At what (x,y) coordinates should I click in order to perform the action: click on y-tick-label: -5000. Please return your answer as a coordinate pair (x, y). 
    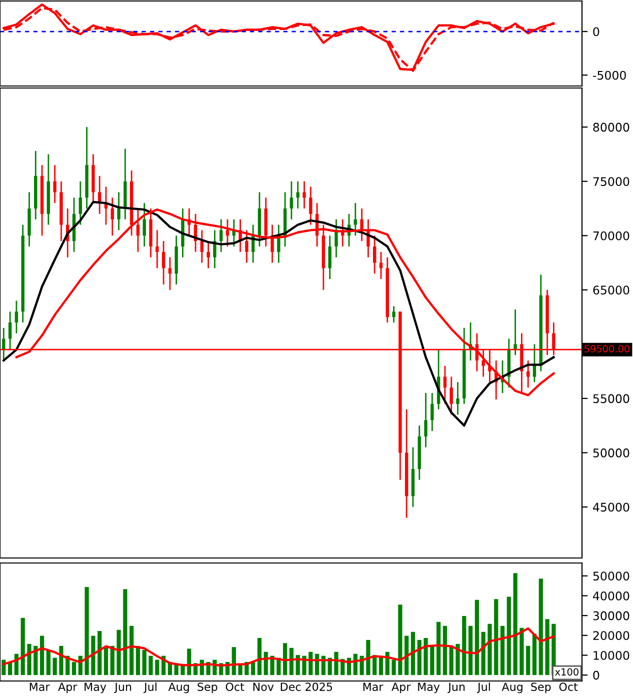
    Looking at the image, I should click on (609, 75).